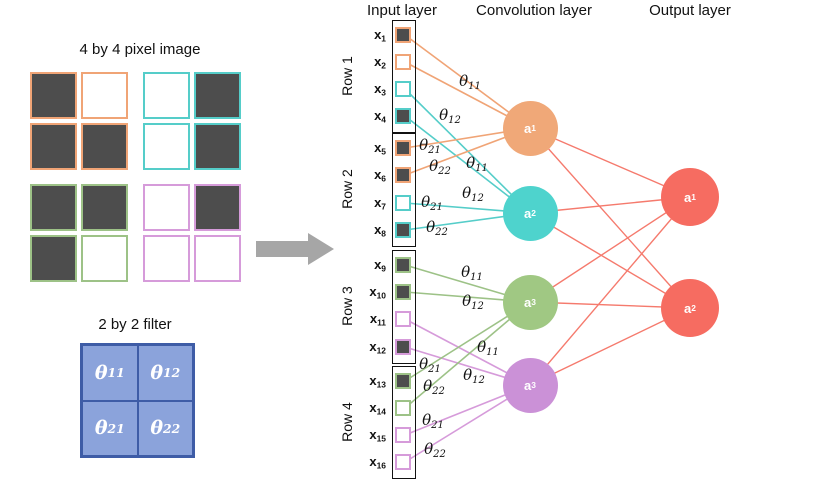  Describe the element at coordinates (377, 292) in the screenshot. I see `input-label-x10: x10` at that location.